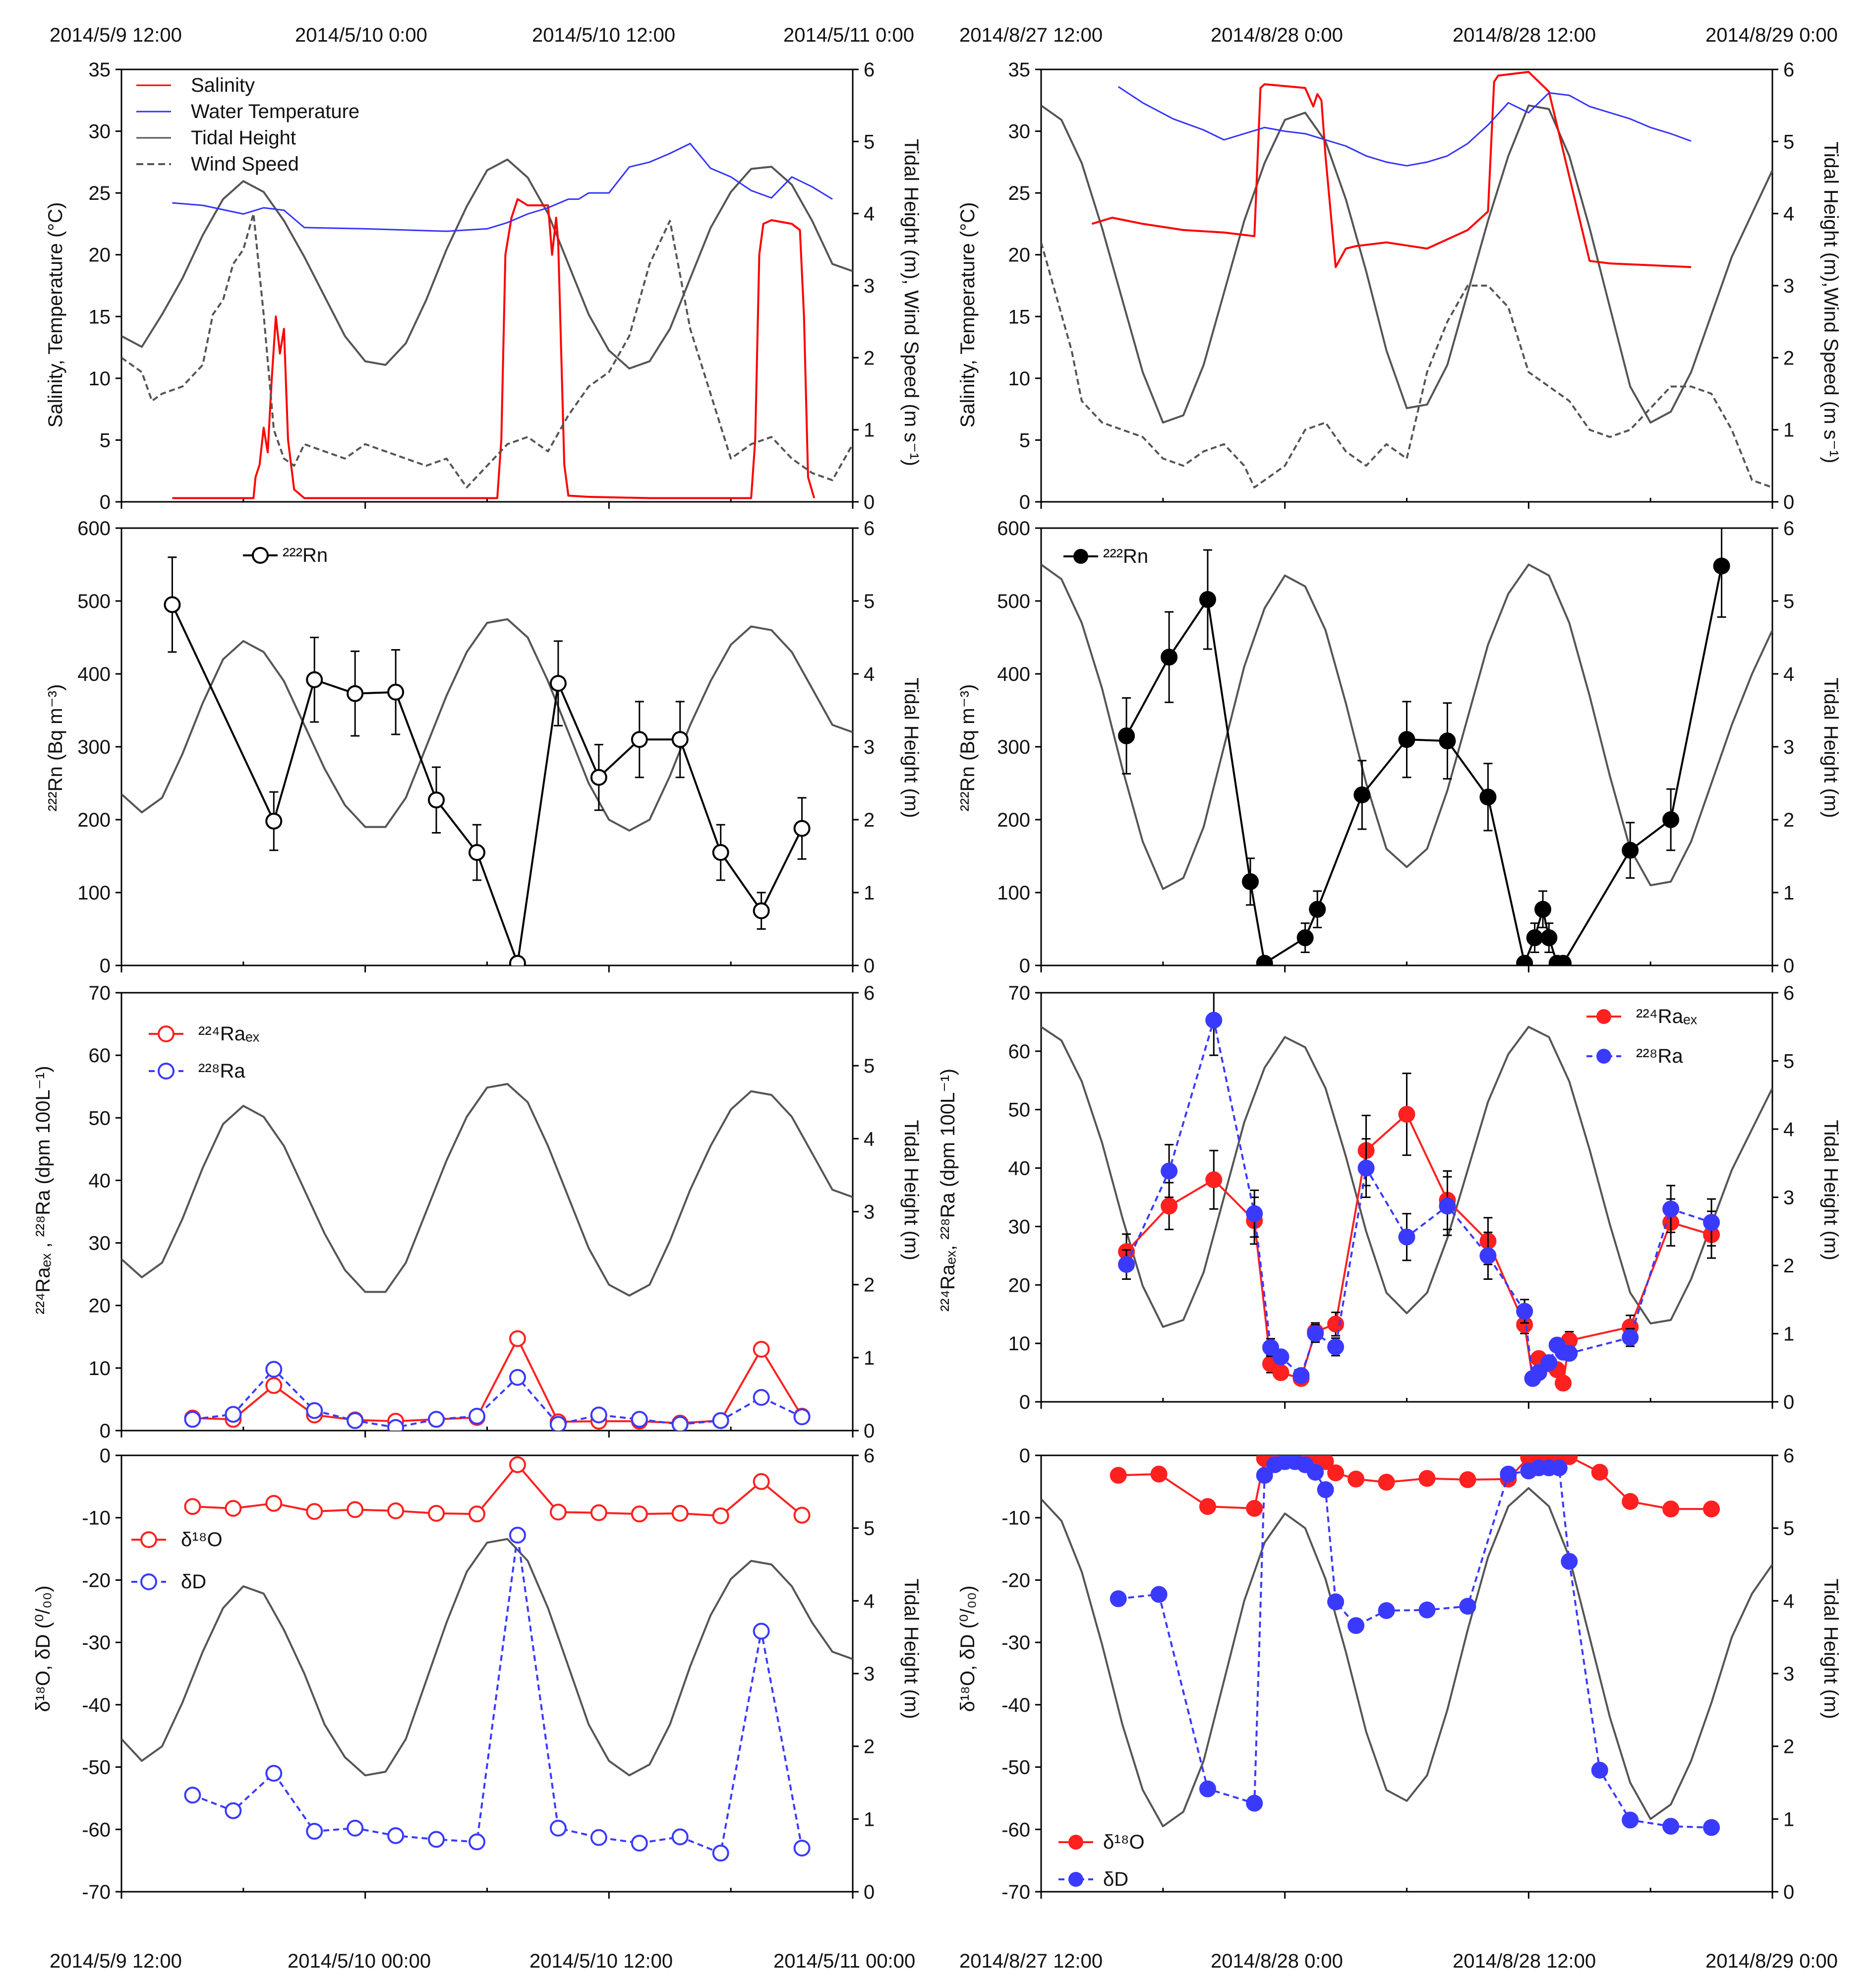  I want to click on axis-title-left: ²²⁴Raₑₓ, ²²⁸Ra (dpm 100L⁻¹), so click(948, 1190).